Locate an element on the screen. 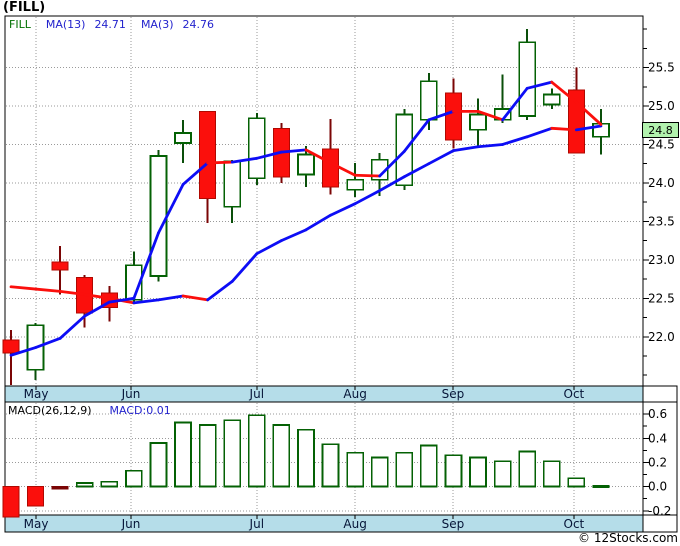  legend-ma13-value: 24.71 is located at coordinates (110, 24).